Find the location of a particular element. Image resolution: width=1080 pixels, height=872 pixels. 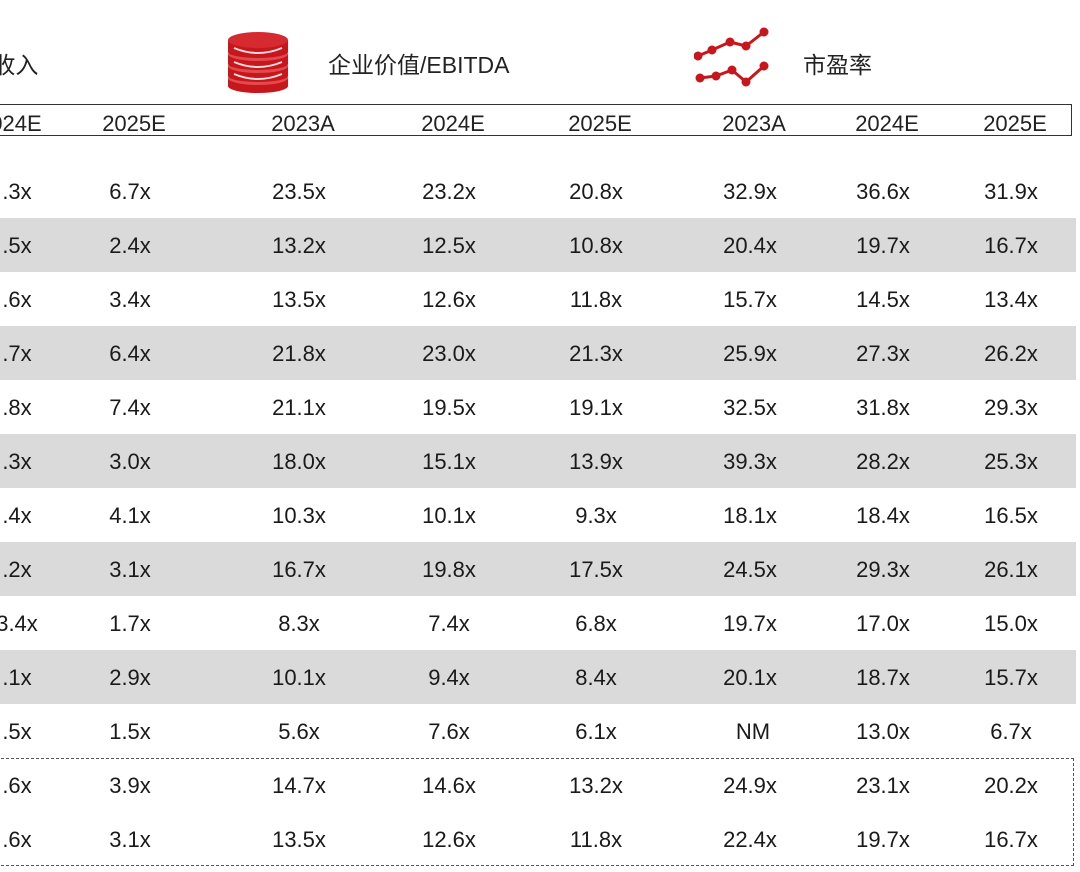

table-cell: 25.9x is located at coordinates (750, 353).